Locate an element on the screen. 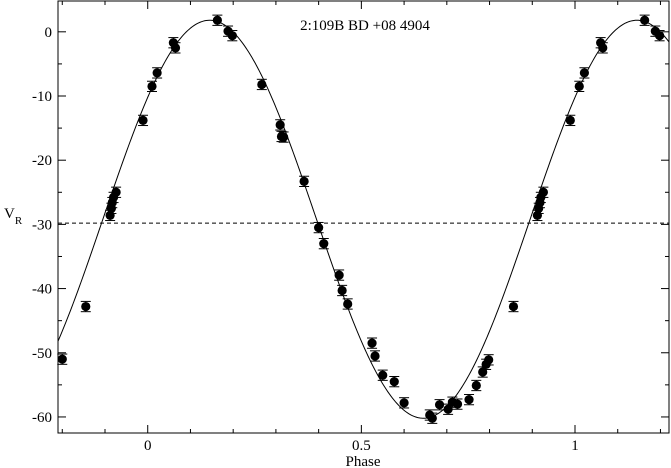 The width and height of the screenshot is (671, 468). y-tick-label: -40 is located at coordinates (42, 290).